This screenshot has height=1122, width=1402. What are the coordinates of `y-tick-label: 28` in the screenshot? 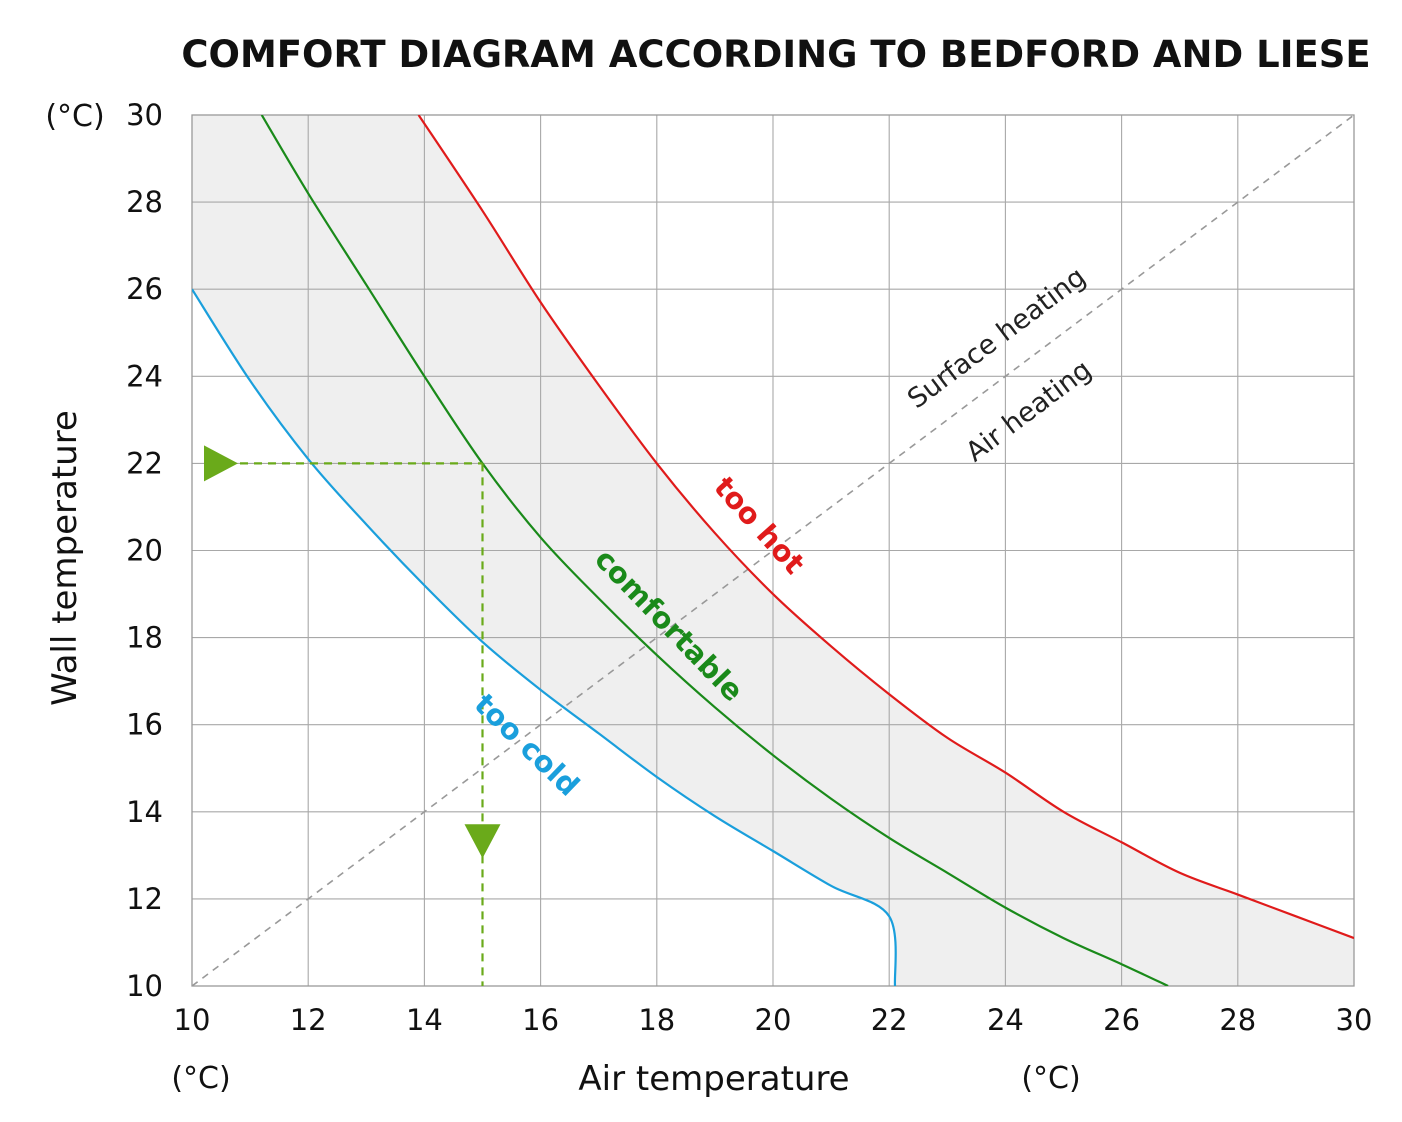 It's located at (144, 202).